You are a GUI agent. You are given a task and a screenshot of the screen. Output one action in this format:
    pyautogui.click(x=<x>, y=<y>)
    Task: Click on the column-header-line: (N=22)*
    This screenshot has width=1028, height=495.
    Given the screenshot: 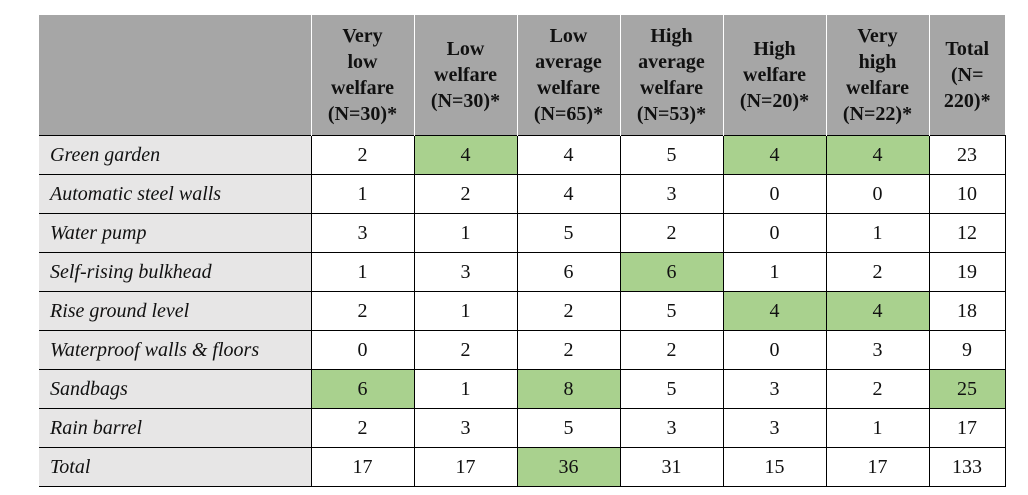 What is the action you would take?
    pyautogui.click(x=877, y=114)
    